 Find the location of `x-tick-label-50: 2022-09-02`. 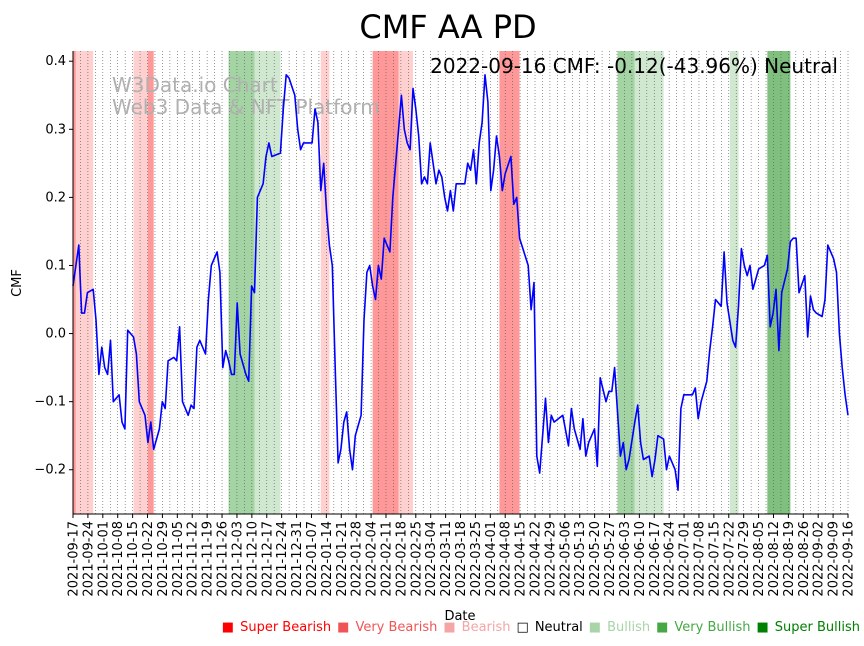

x-tick-label-50: 2022-09-02 is located at coordinates (819, 559).